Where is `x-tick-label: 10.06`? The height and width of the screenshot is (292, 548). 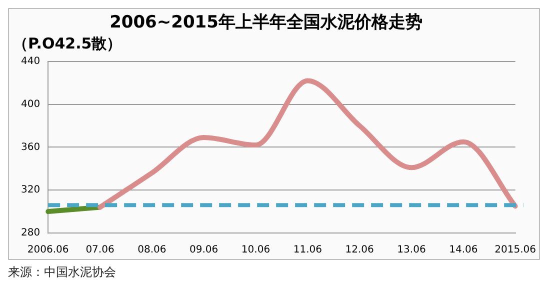 x-tick-label: 10.06 is located at coordinates (255, 250).